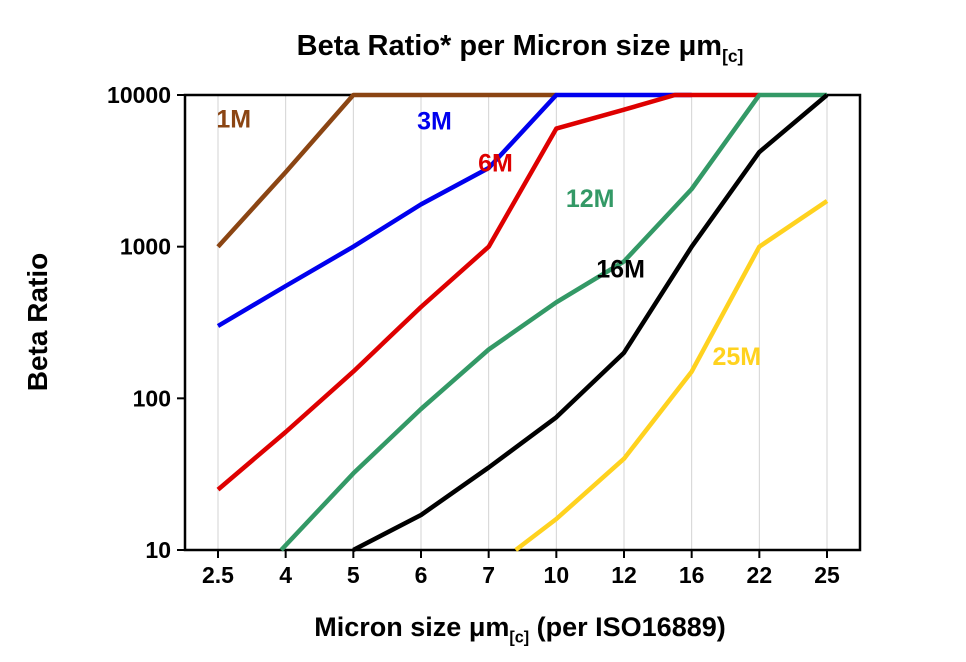  I want to click on series-label-3M: 3M, so click(434, 121).